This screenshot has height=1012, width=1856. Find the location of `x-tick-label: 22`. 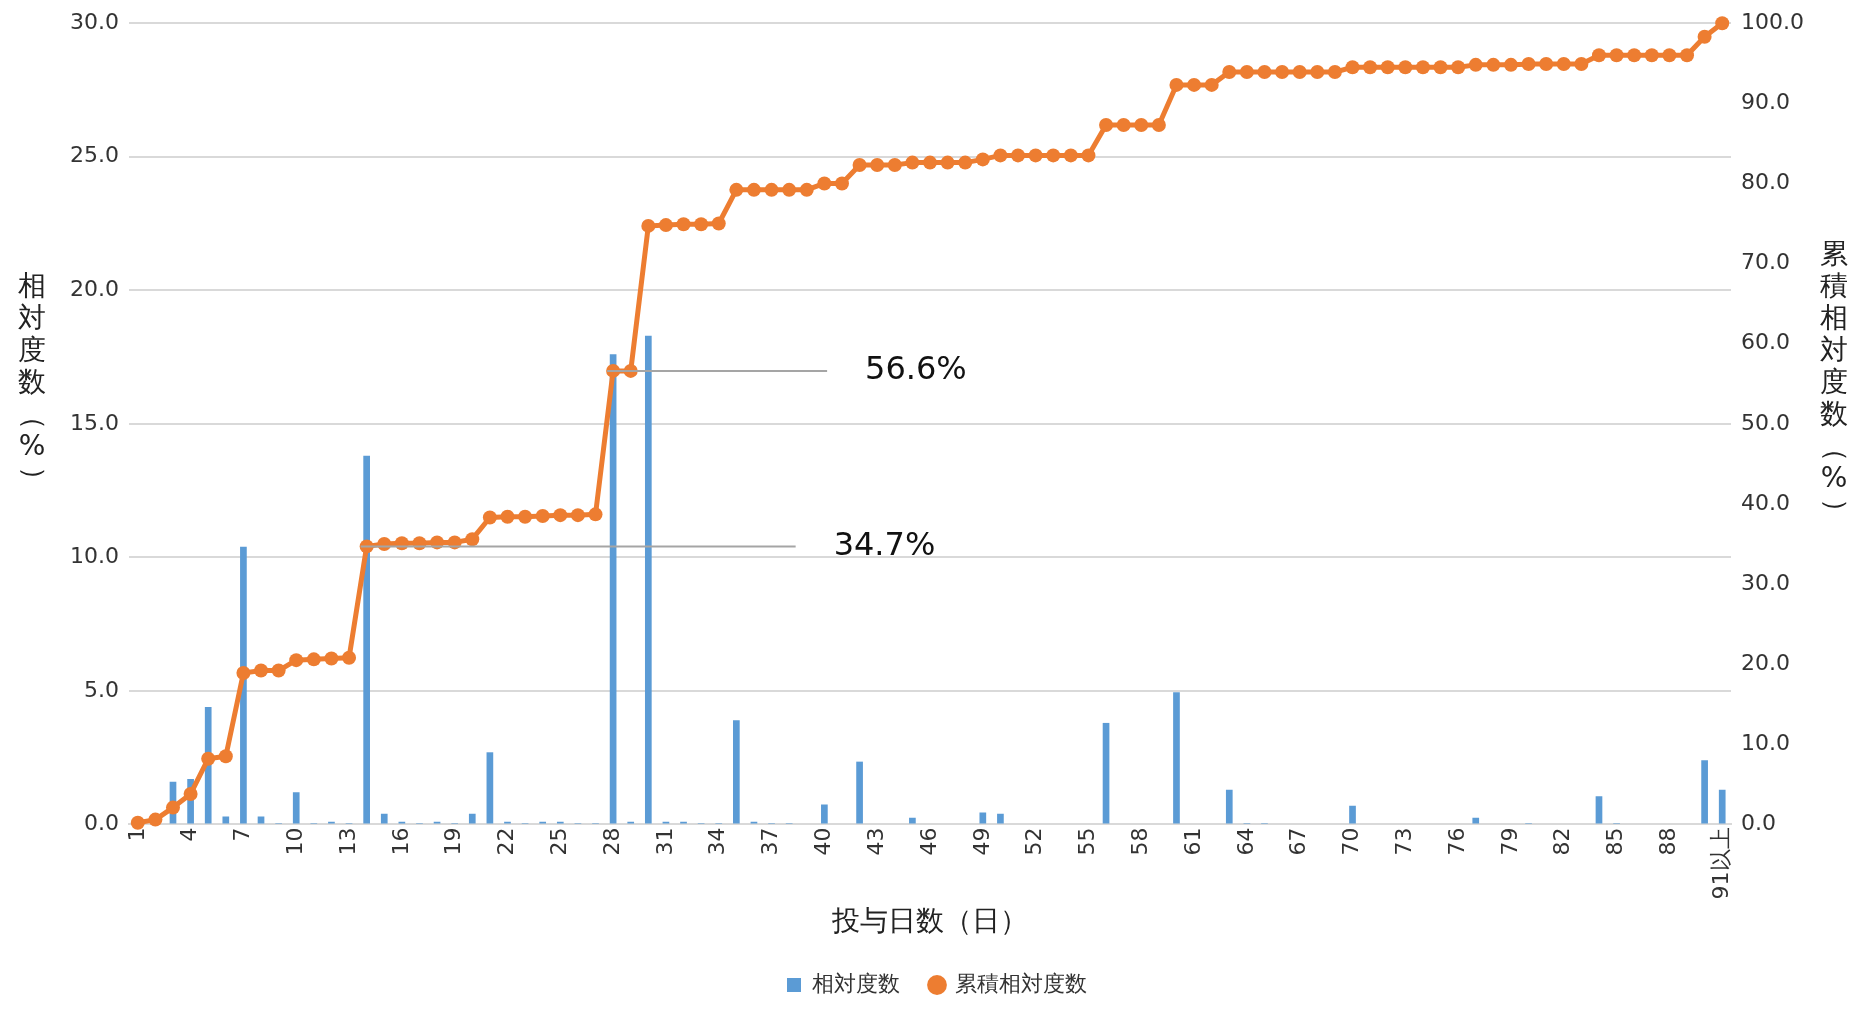

x-tick-label: 22 is located at coordinates (506, 841).